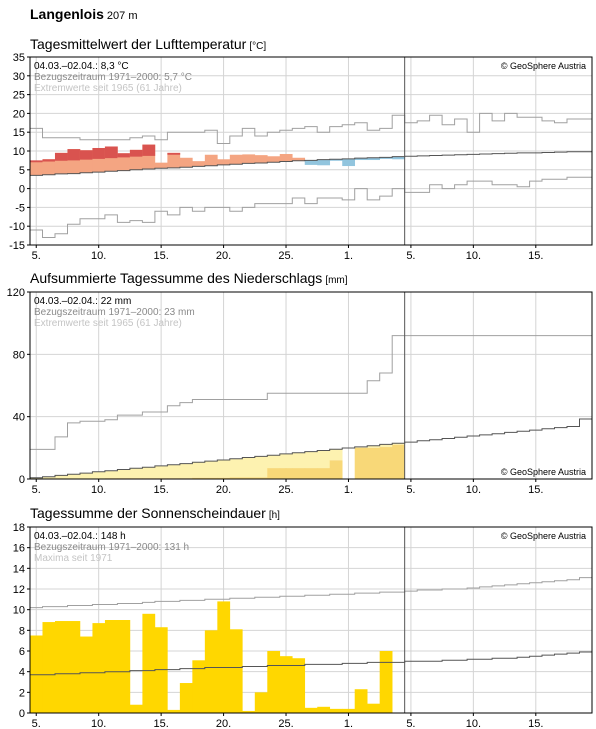 This screenshot has width=596, height=729. Describe the element at coordinates (311, 448) in the screenshot. I see `reference-line` at that location.